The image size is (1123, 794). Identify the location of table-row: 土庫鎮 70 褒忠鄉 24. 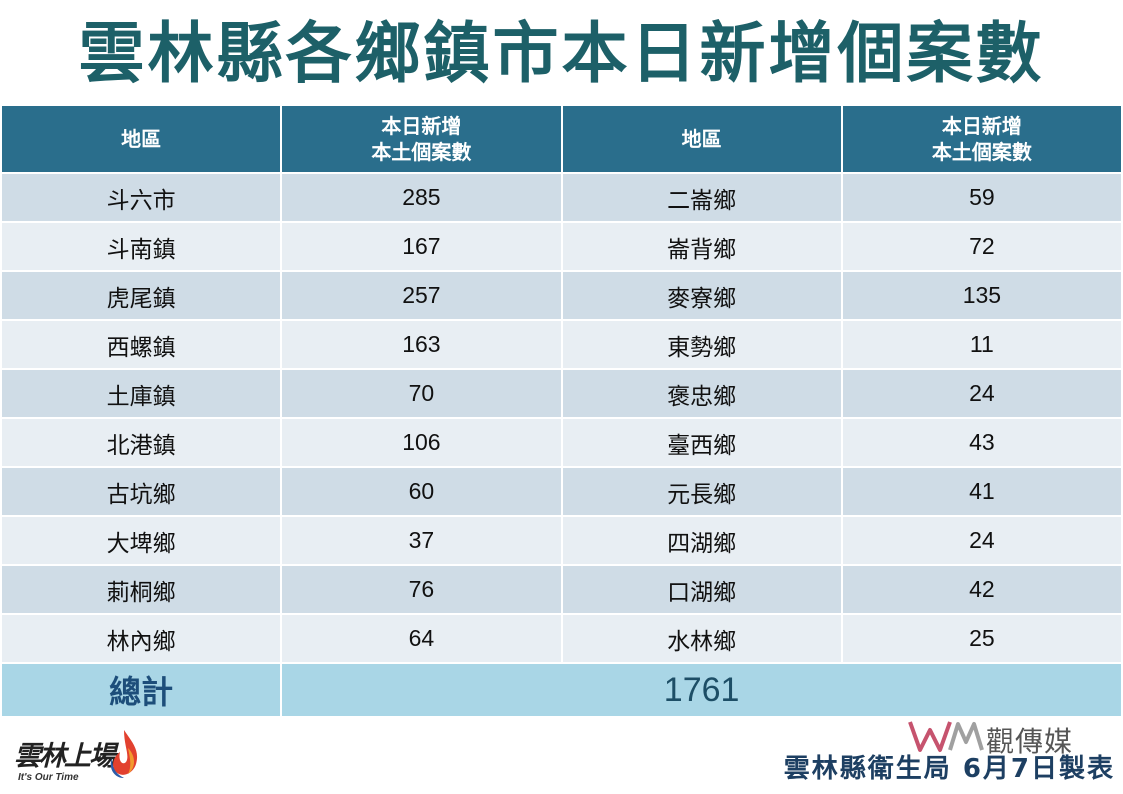
(561, 393).